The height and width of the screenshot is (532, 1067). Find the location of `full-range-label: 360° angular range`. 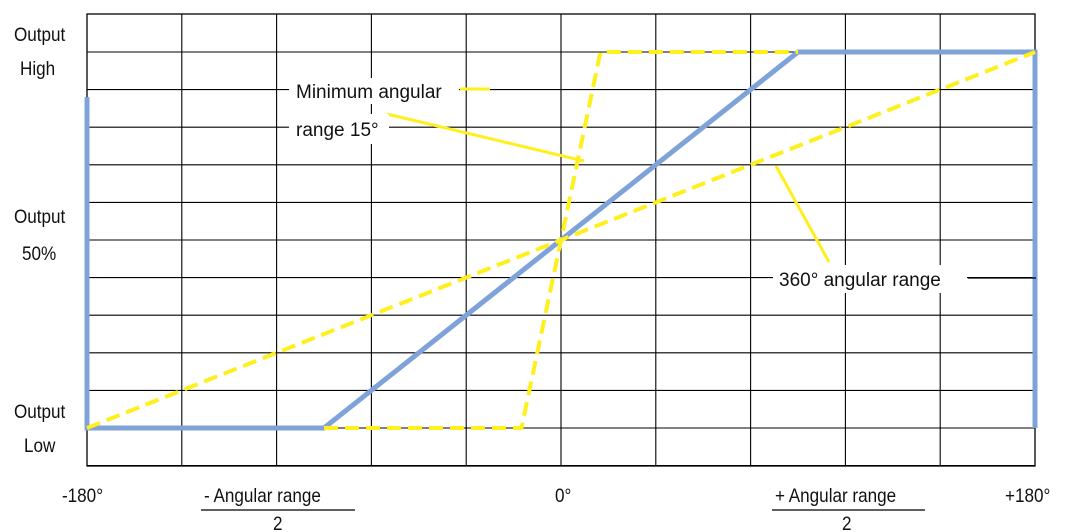

full-range-label: 360° angular range is located at coordinates (860, 280).